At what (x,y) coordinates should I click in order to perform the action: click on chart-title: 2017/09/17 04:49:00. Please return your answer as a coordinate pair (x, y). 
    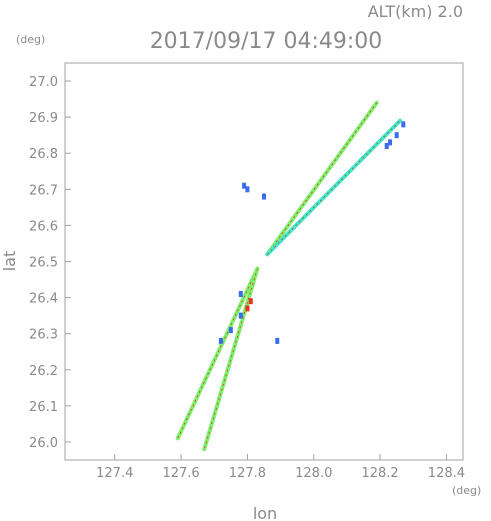
    Looking at the image, I should click on (266, 41).